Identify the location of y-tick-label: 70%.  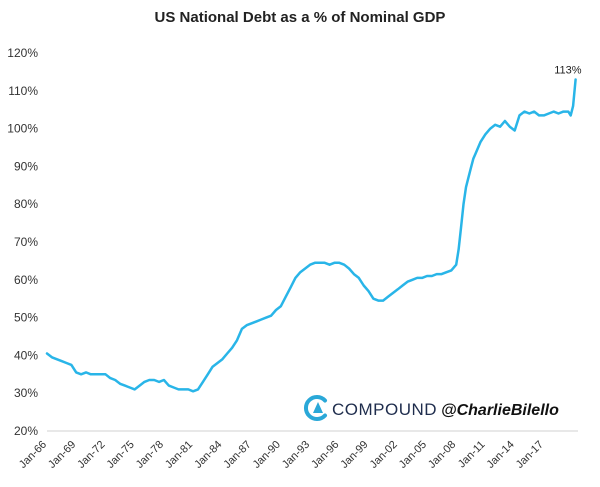
(26, 242).